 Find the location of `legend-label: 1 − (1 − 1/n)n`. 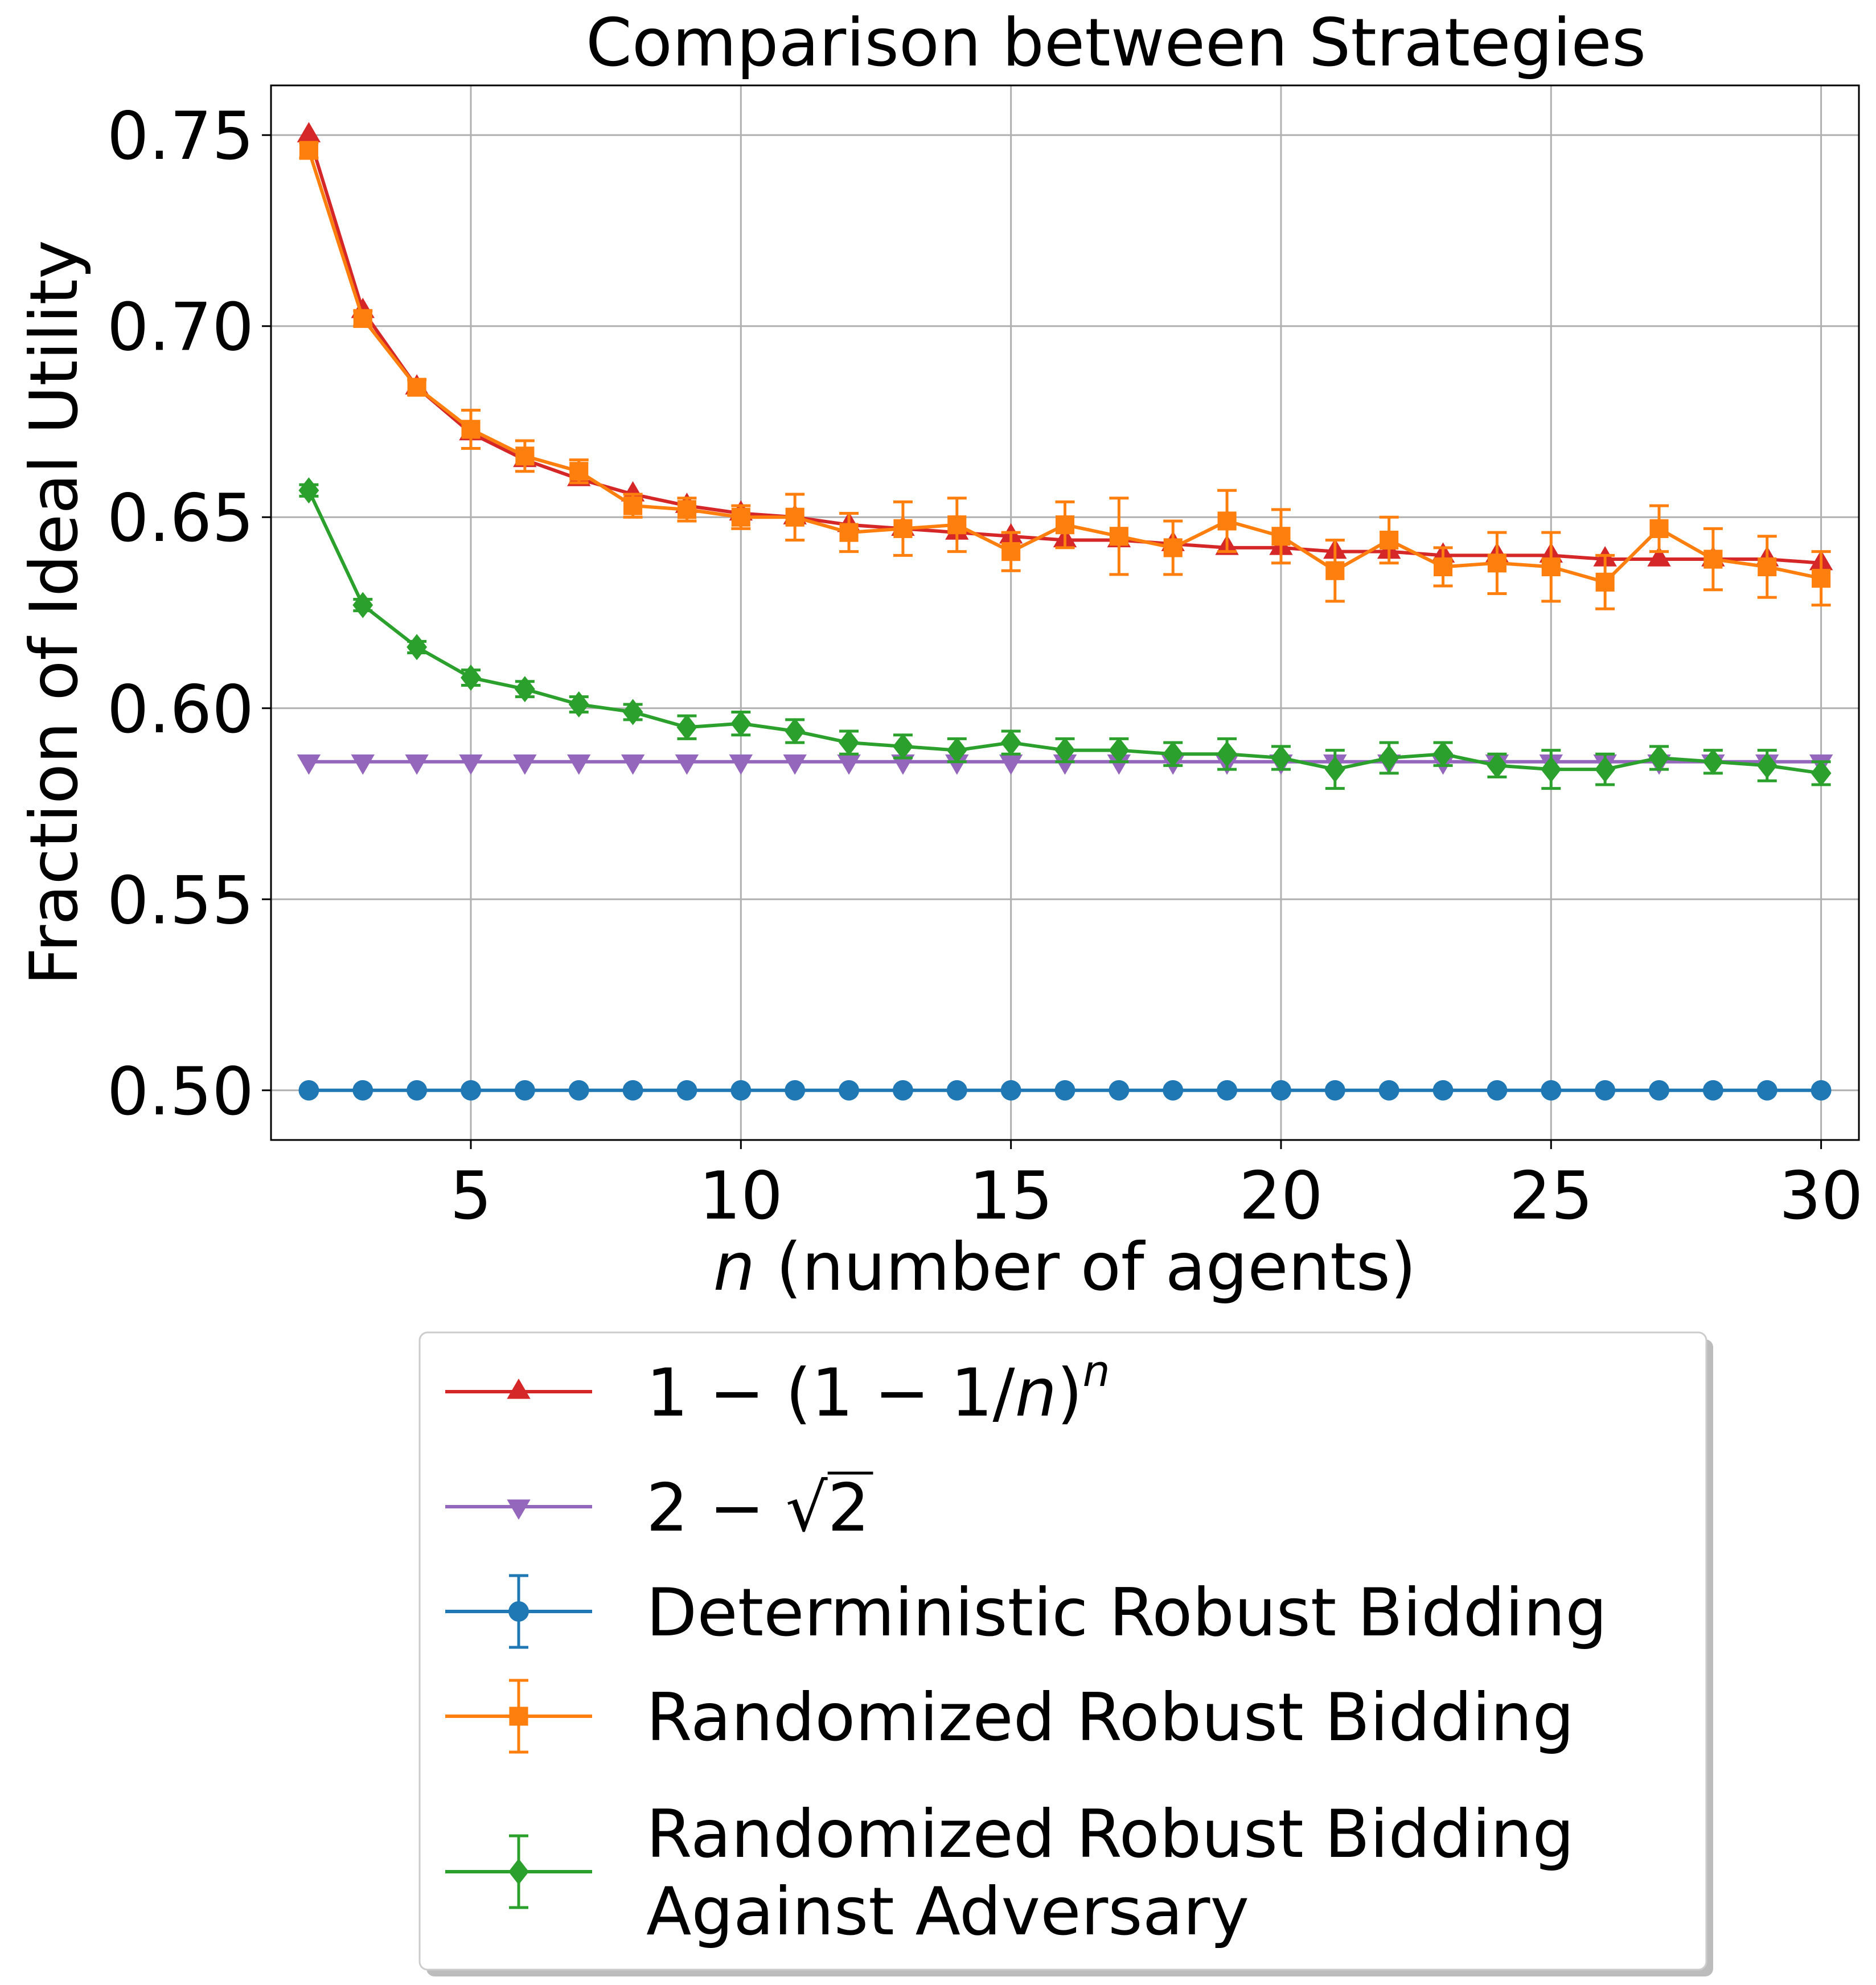

legend-label: 1 − (1 − 1/n)n is located at coordinates (878, 1389).